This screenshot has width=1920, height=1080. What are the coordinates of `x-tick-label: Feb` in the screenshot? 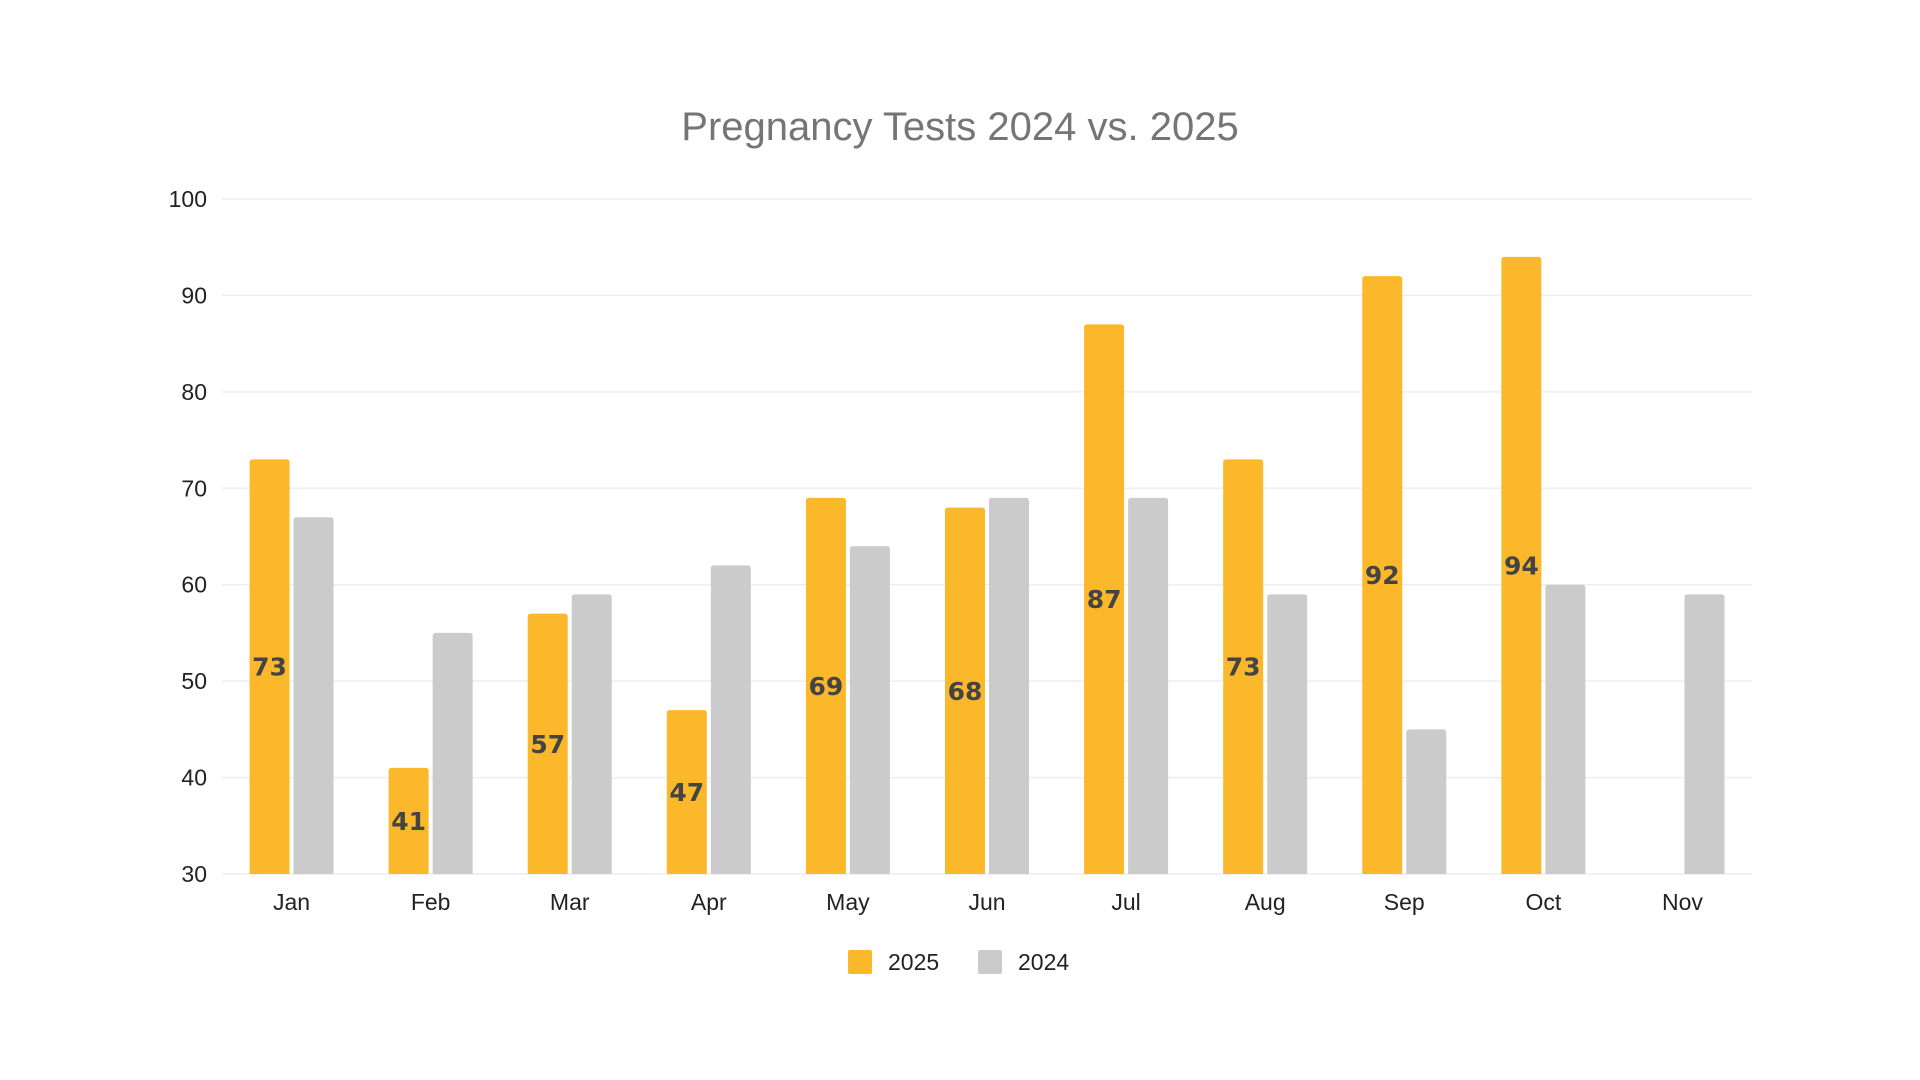 It's located at (431, 902).